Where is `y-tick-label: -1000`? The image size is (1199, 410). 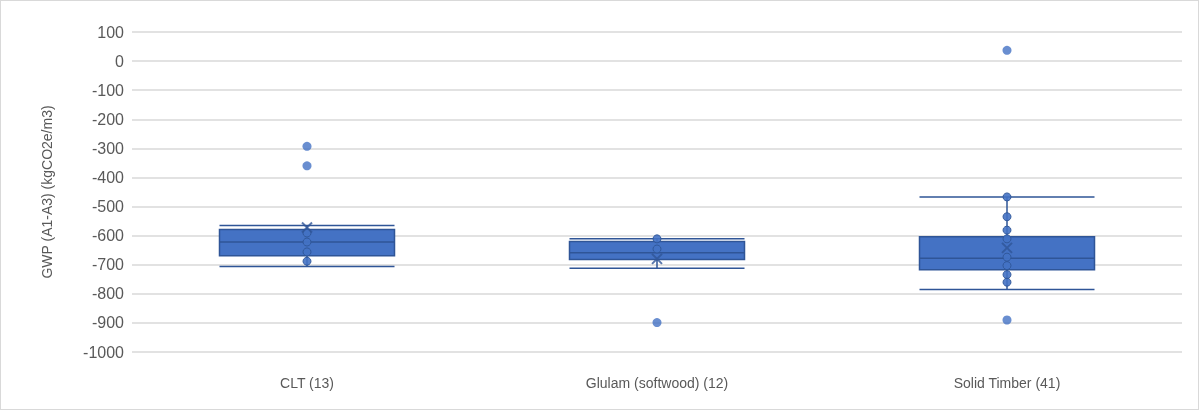 y-tick-label: -1000 is located at coordinates (104, 352).